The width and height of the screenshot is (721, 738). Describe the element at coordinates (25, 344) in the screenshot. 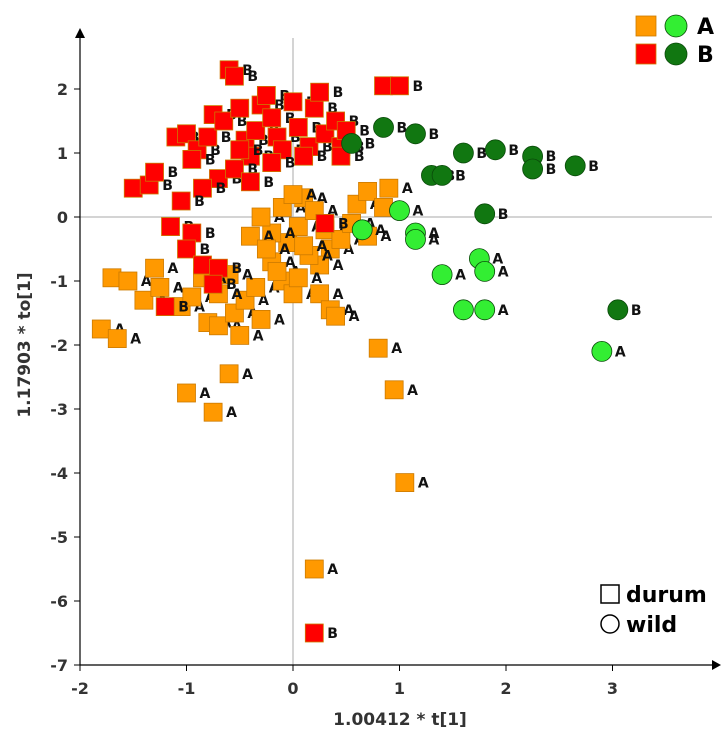

I see `y-axis-title: 1.17903 * to[1]` at that location.